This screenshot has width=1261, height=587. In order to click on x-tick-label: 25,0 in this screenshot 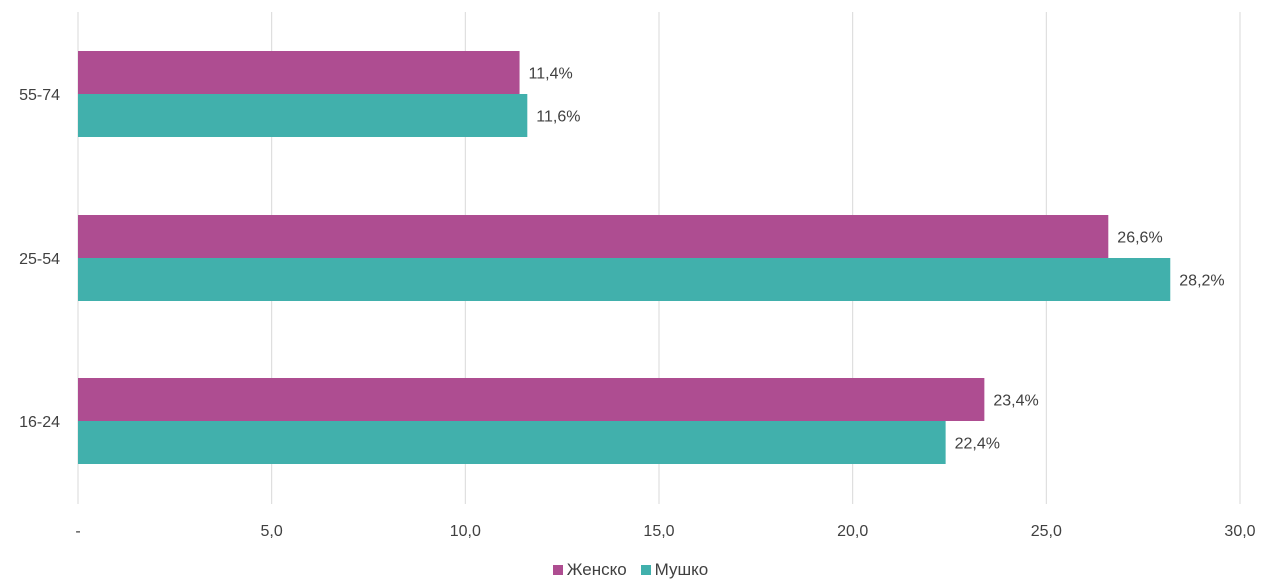, I will do `click(1046, 531)`.